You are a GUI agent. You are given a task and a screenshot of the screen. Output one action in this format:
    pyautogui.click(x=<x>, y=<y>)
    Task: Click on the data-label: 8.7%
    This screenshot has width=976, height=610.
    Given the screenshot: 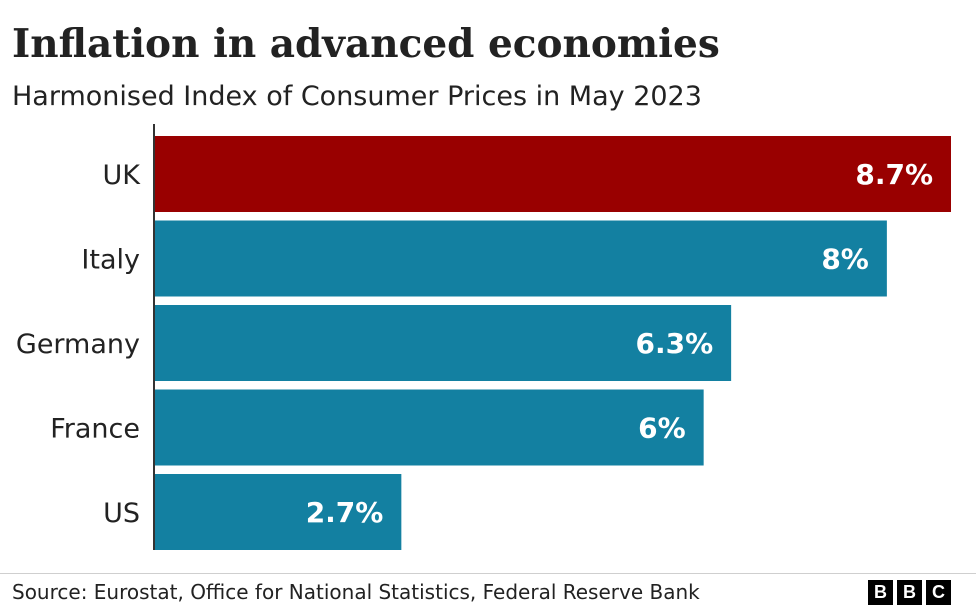 What is the action you would take?
    pyautogui.click(x=894, y=174)
    